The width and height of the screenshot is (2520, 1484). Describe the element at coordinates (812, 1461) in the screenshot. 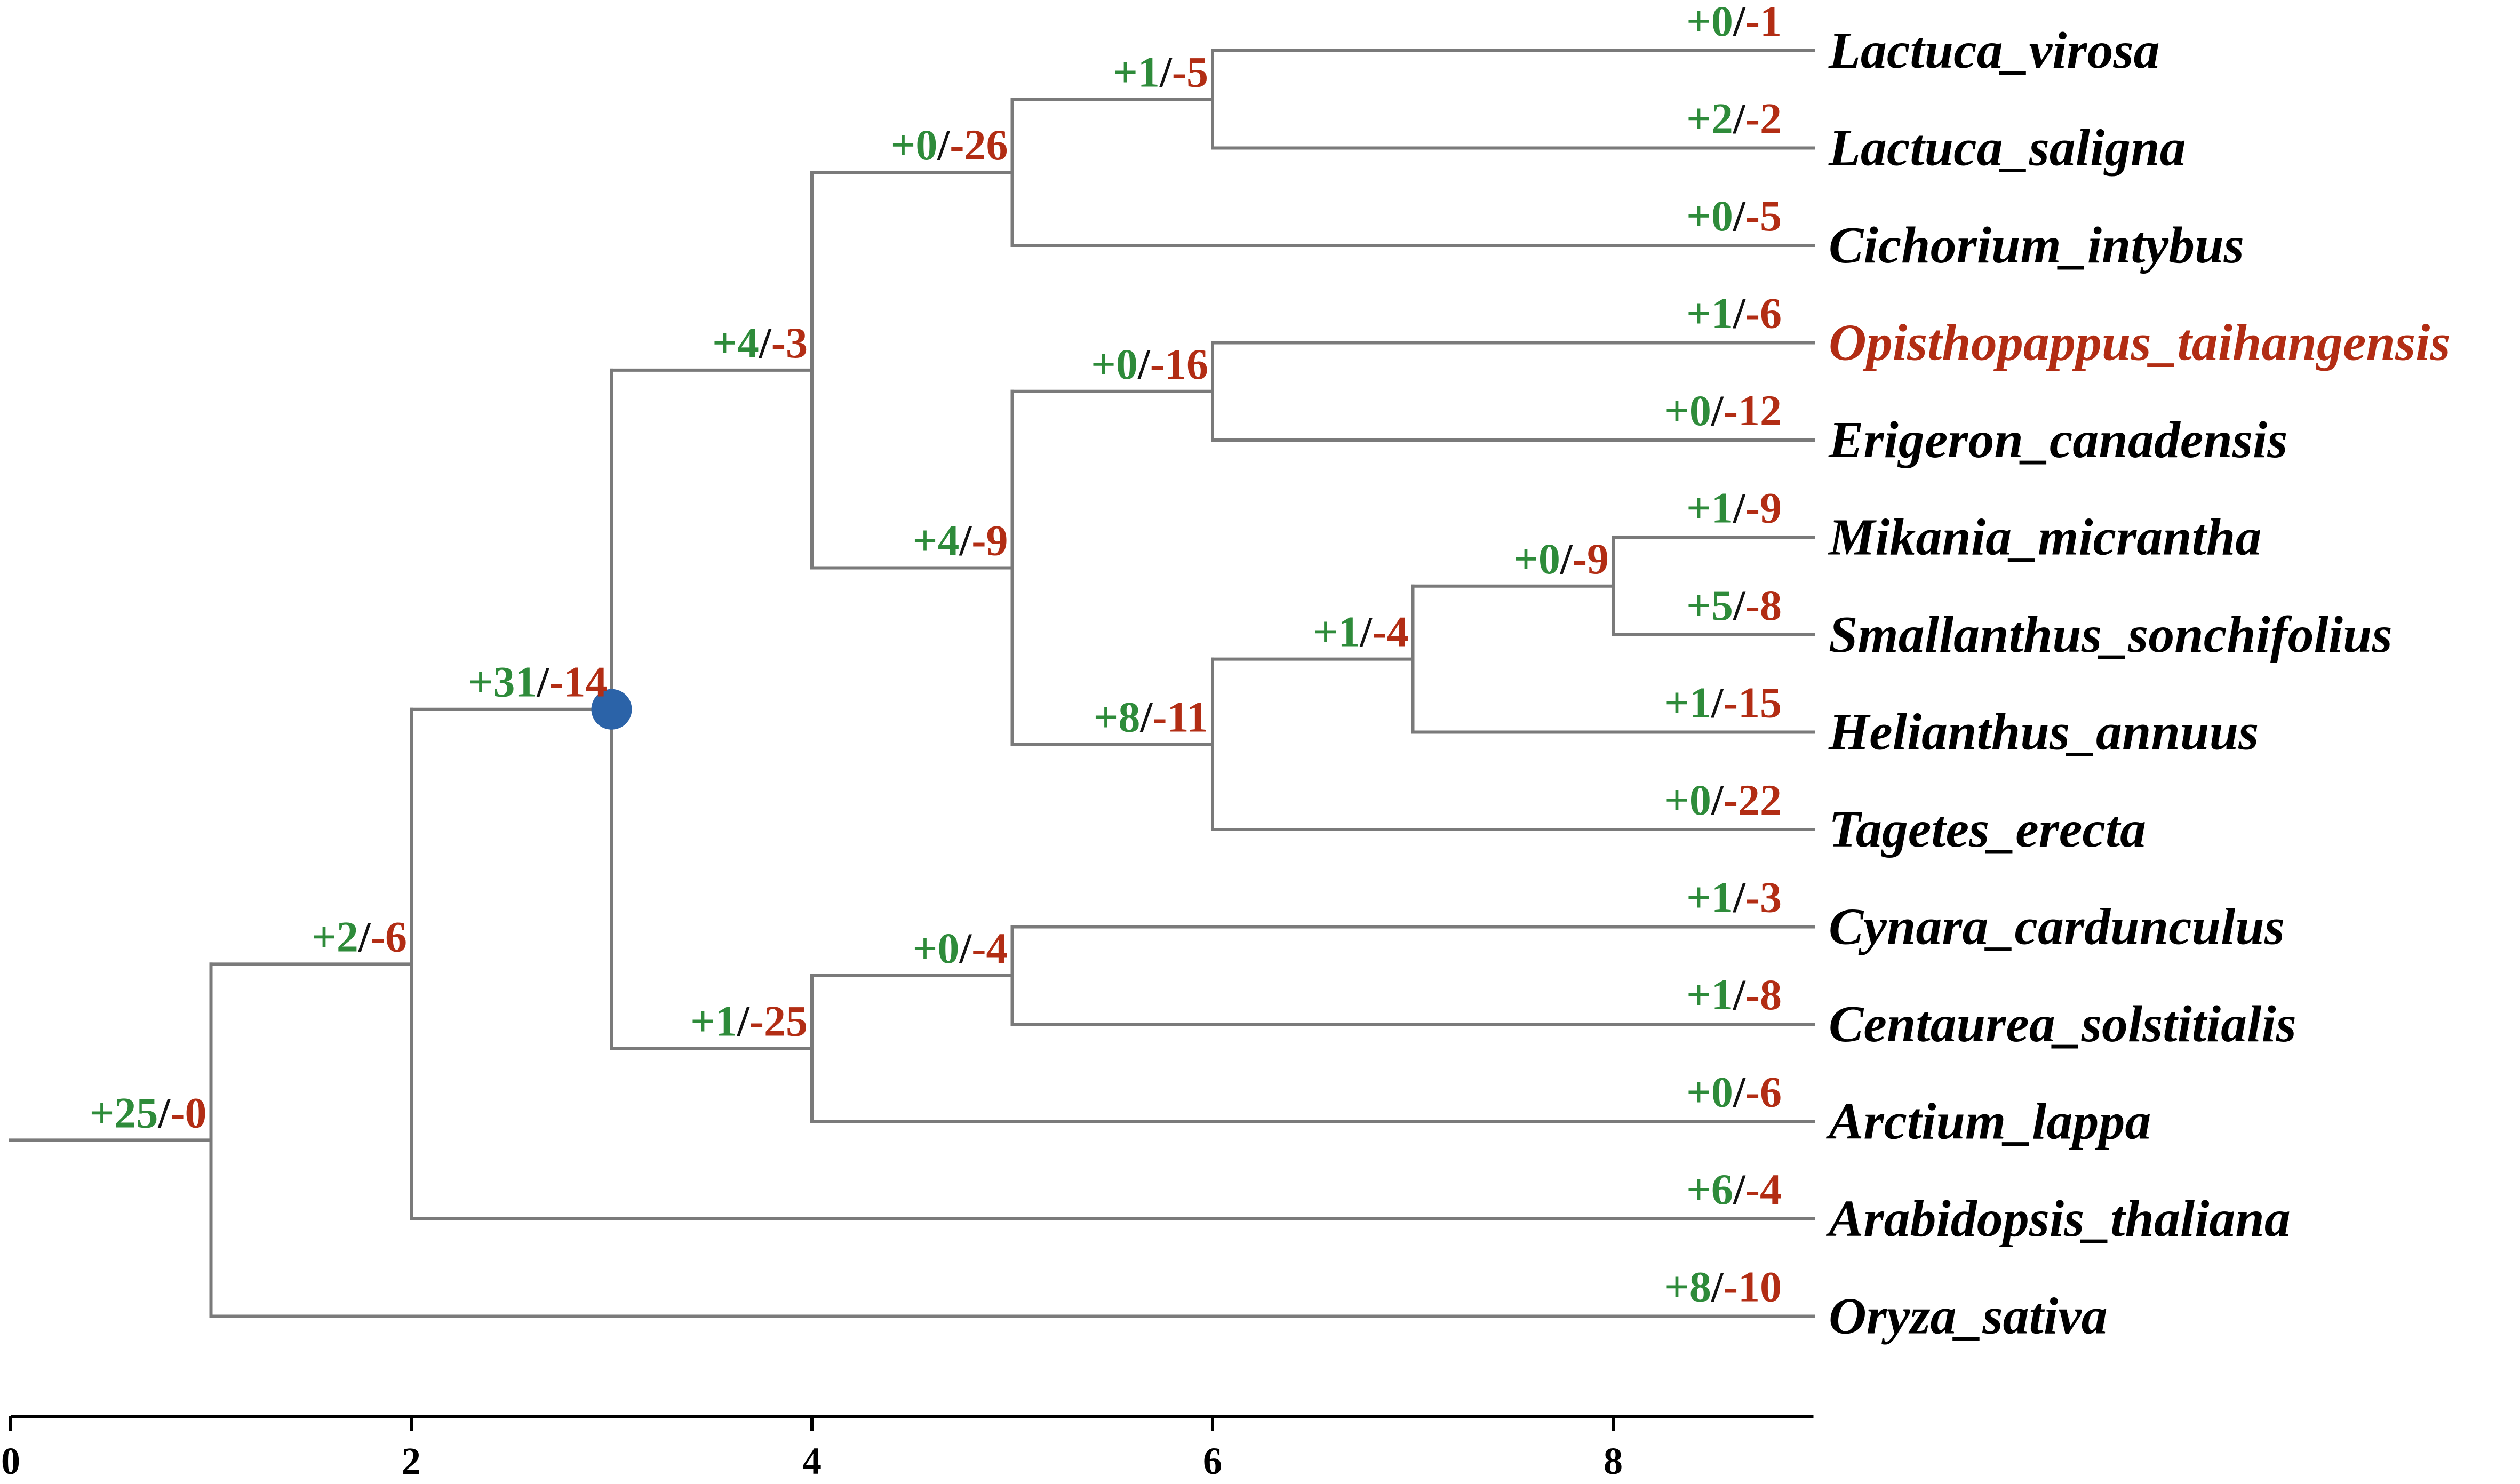

I see `axis-tick-label: 4` at that location.